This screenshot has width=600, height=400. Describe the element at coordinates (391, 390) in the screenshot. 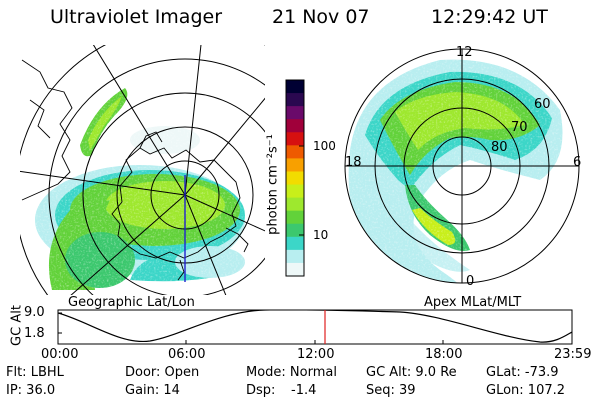

I see `status-seq: Seq: 39` at that location.